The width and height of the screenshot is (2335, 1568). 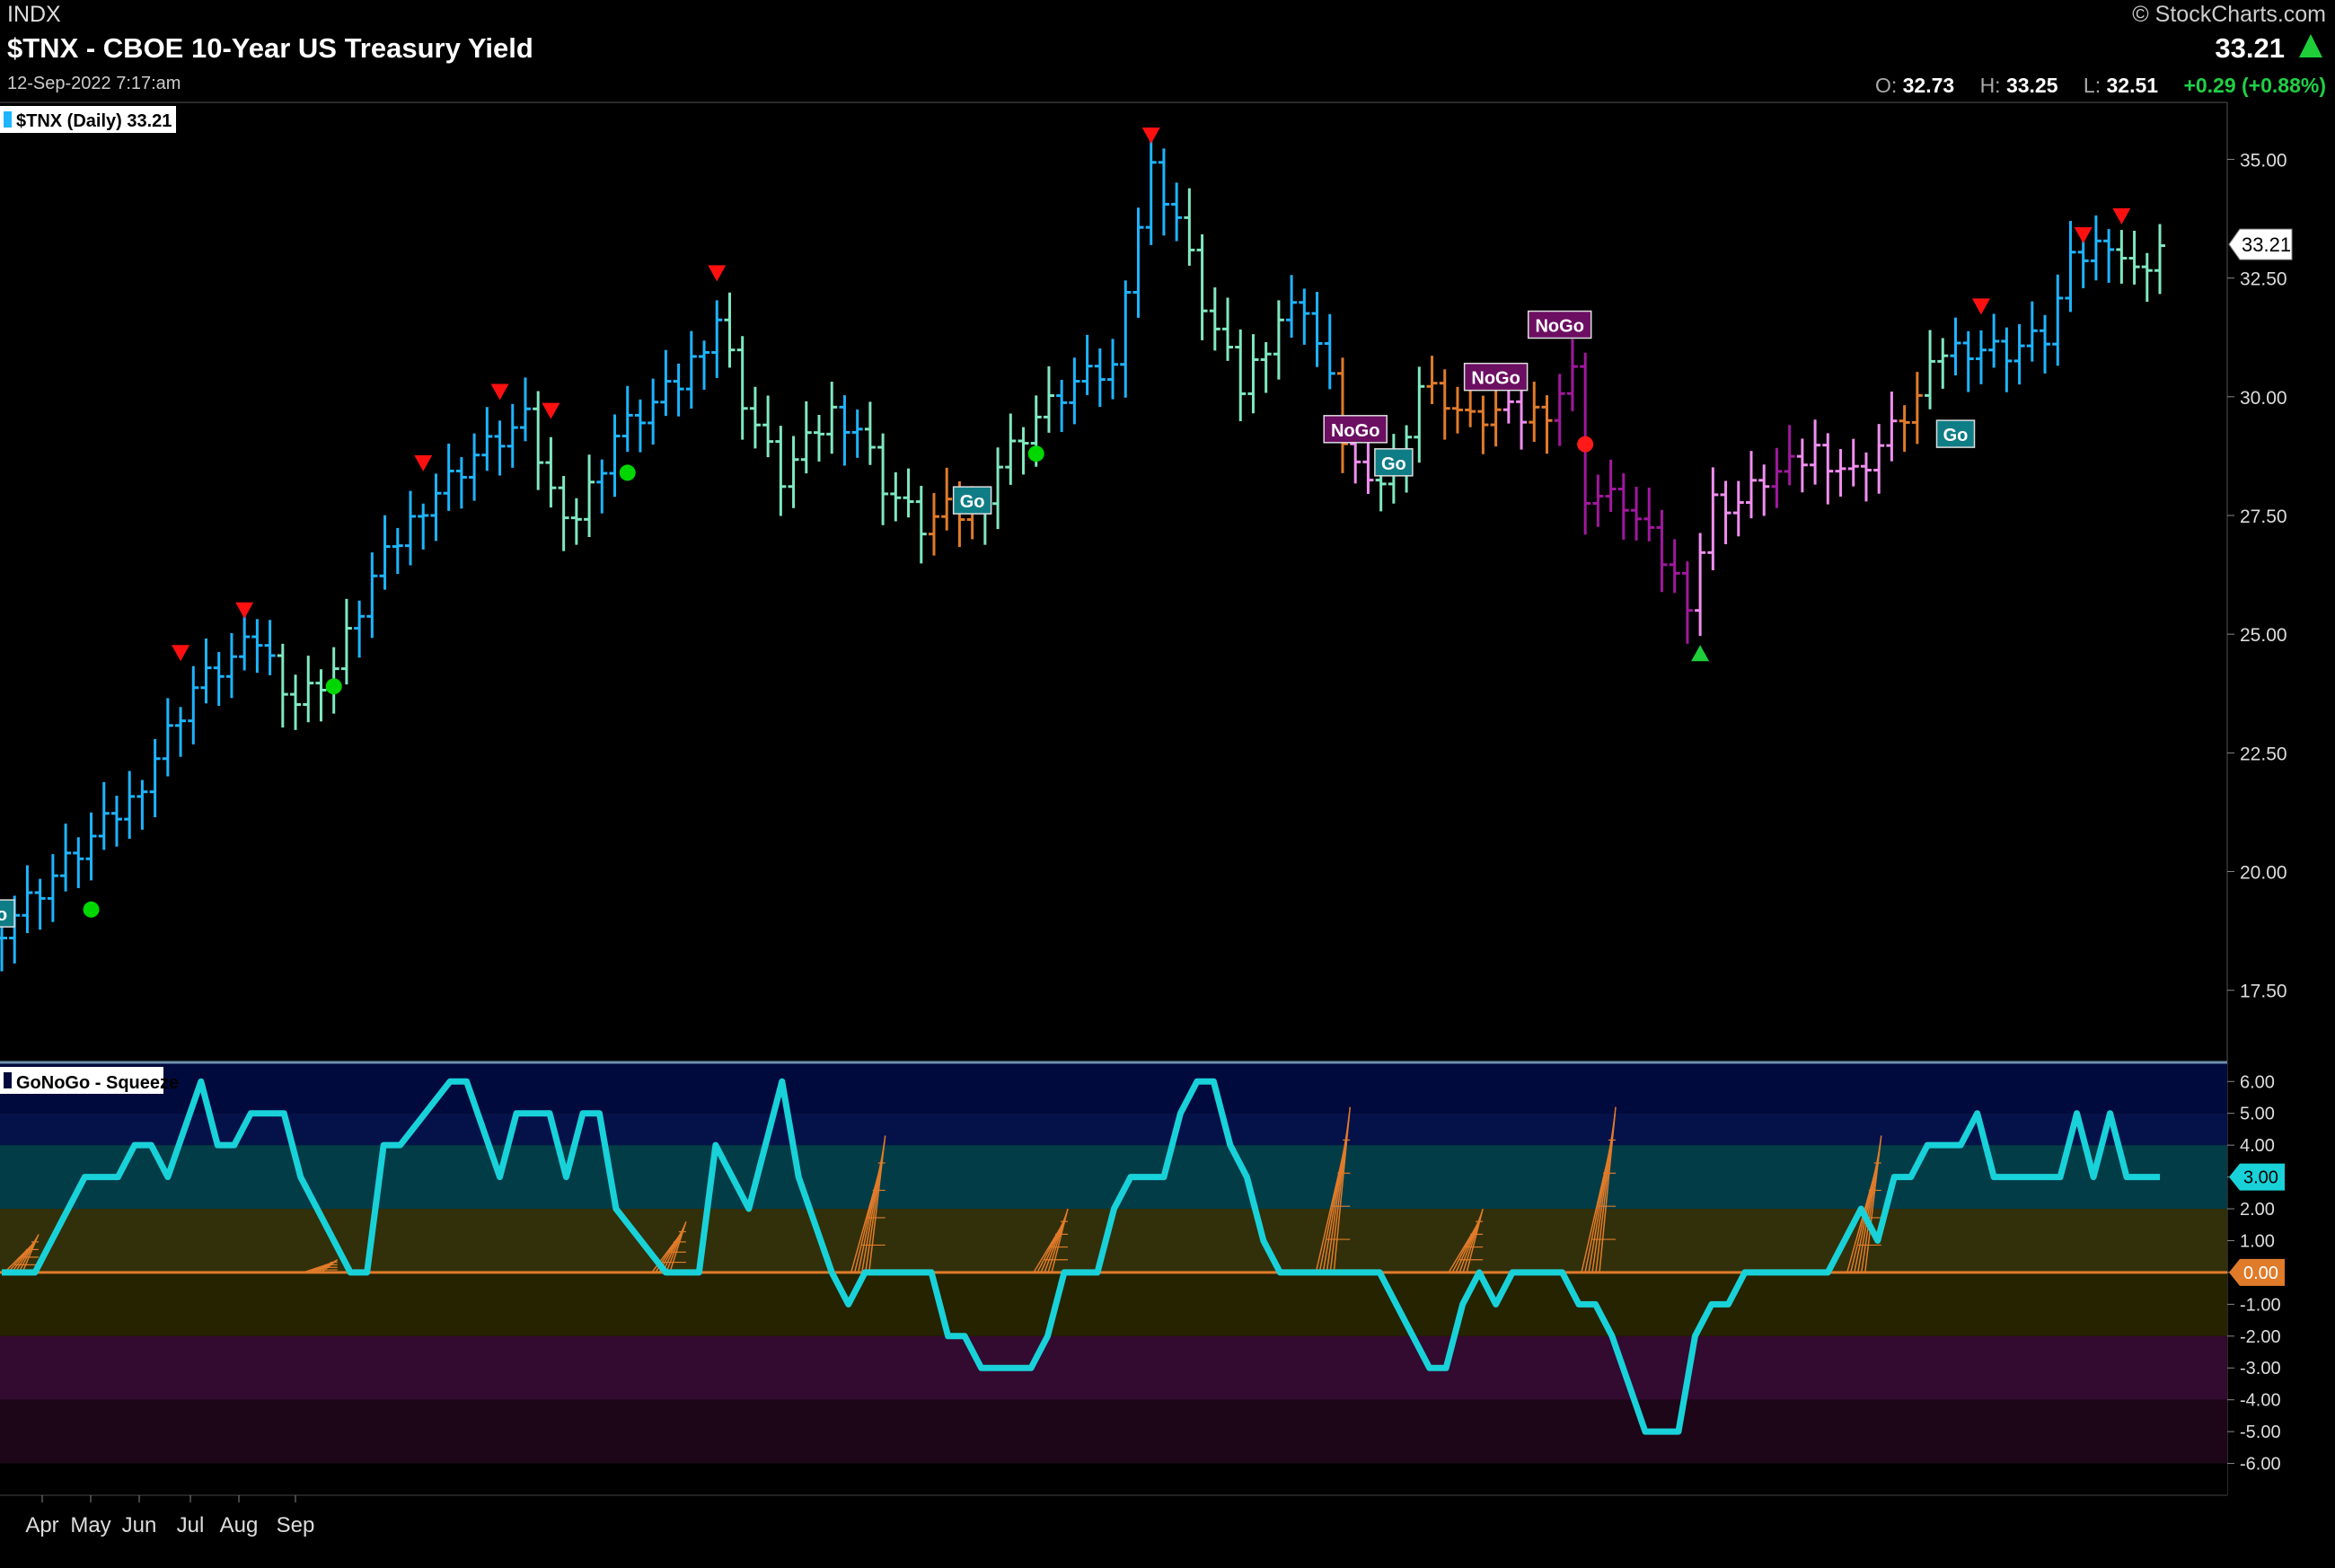 I want to click on go-label: Go, so click(x=1955, y=433).